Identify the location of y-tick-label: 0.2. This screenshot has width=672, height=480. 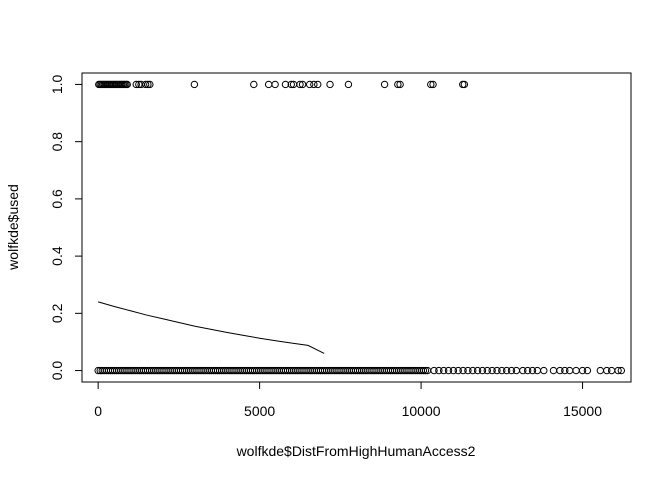
(57, 313).